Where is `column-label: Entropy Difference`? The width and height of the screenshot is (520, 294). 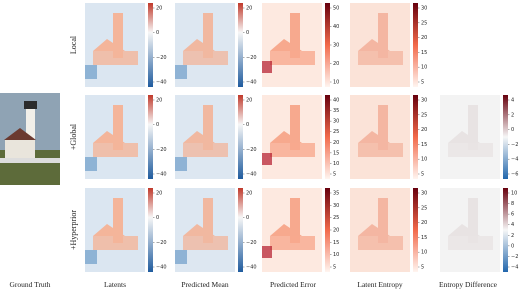
column-label: Entropy Difference is located at coordinates (468, 284).